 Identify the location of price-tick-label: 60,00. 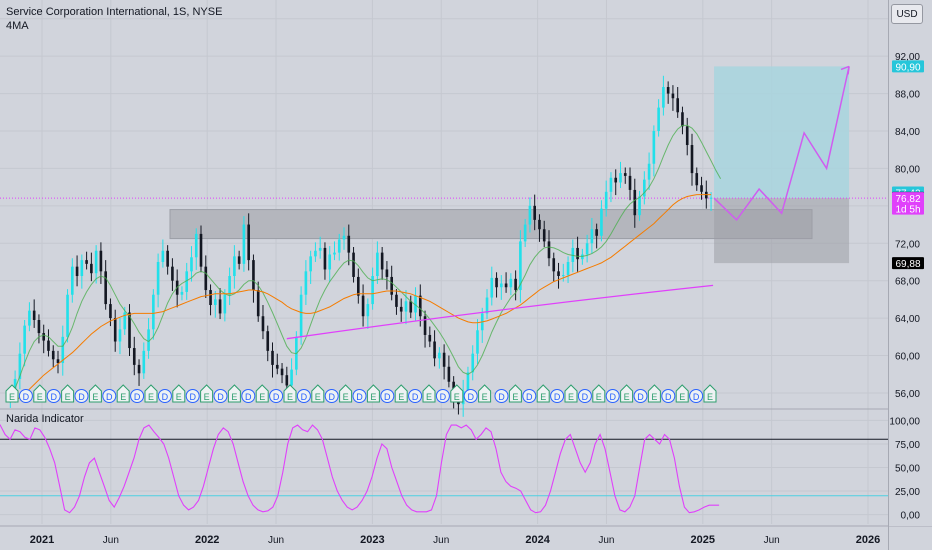
(907, 357).